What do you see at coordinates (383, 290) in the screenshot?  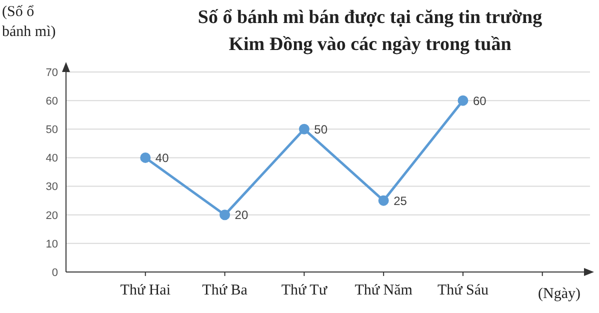 I see `x-tick-label: Thứ Năm` at bounding box center [383, 290].